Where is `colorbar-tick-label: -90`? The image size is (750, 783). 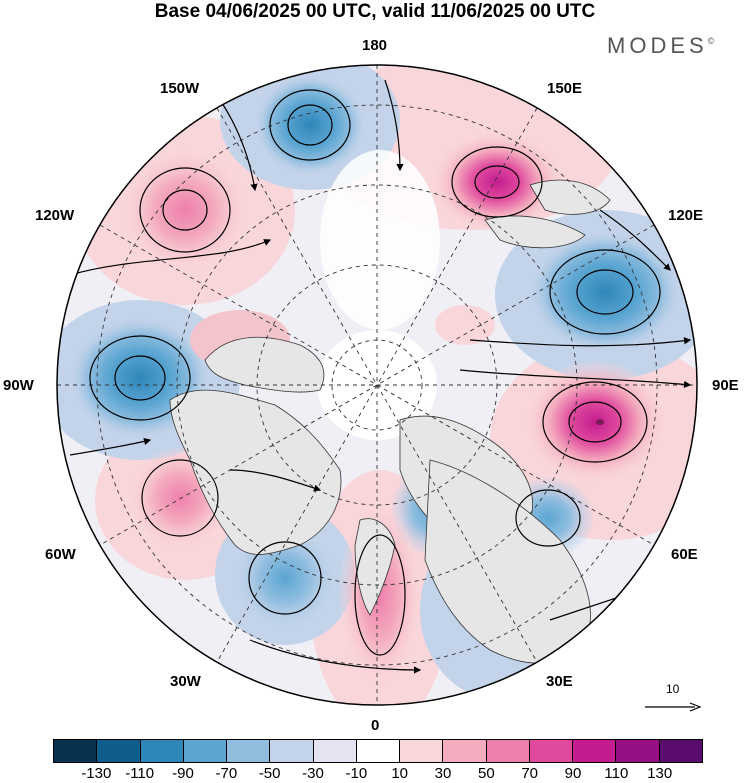
colorbar-tick-label: -90 is located at coordinates (183, 773).